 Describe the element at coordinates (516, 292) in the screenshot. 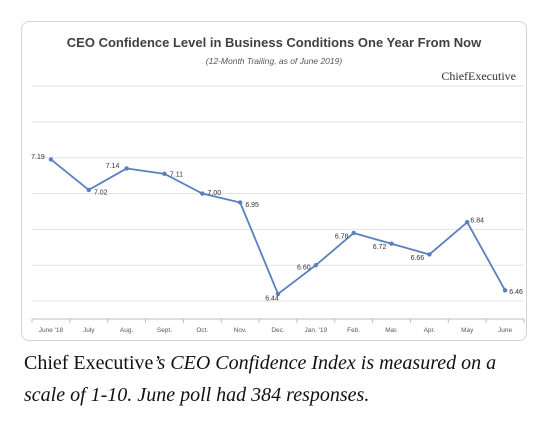

I see `data-label: 6.46` at that location.